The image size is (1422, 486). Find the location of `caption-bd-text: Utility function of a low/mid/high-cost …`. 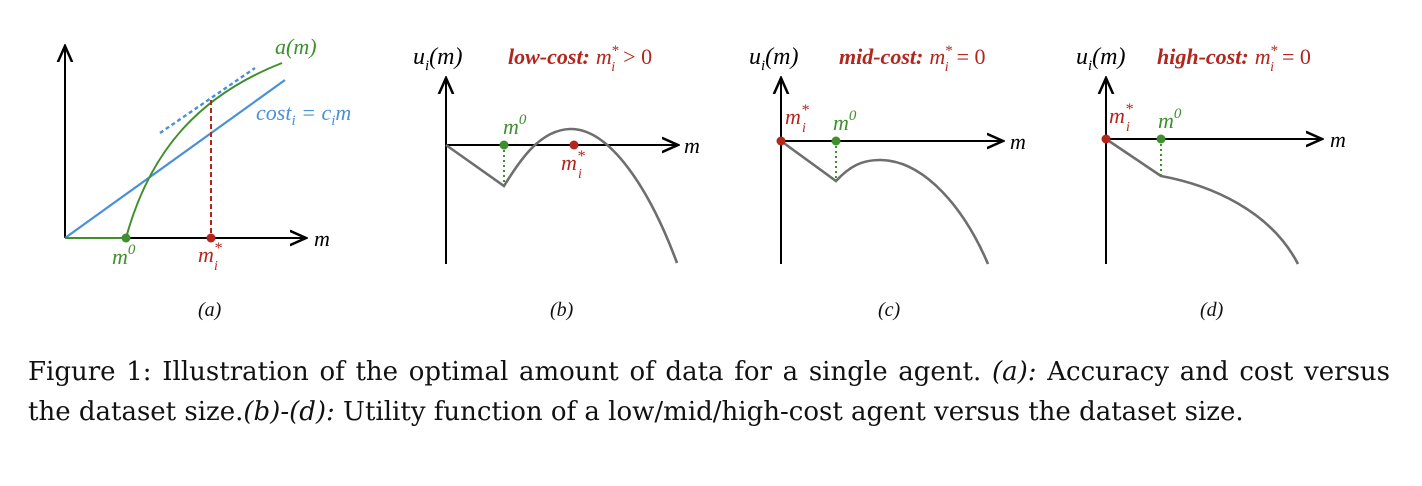

caption-bd-text: Utility function of a low/mid/high-cost … is located at coordinates (789, 412).